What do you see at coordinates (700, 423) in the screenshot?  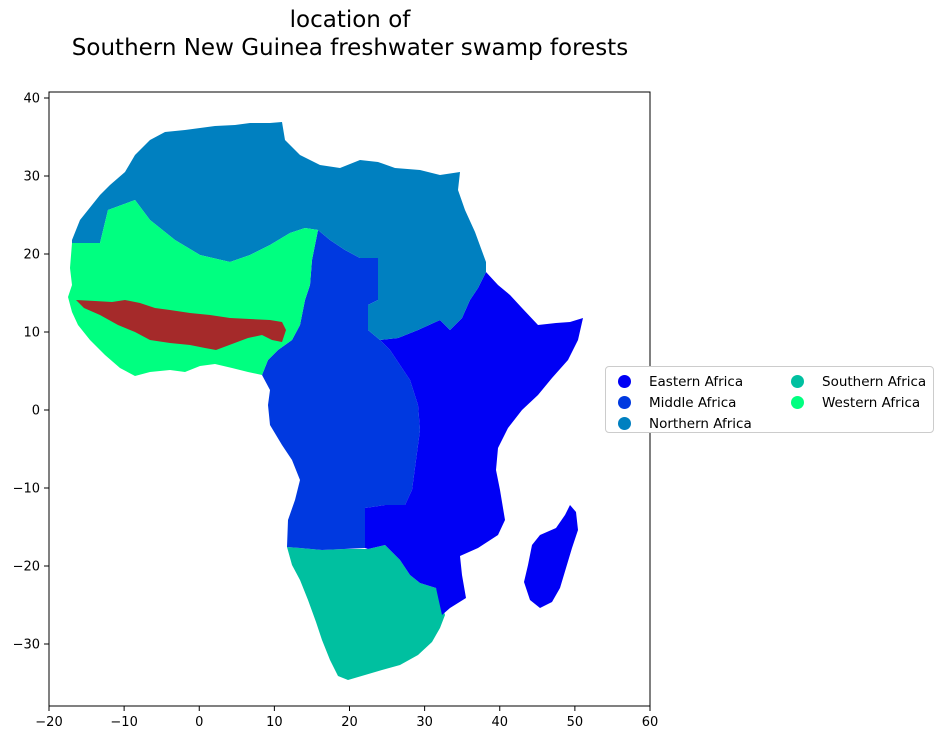 I see `legend-label: Northern Africa` at bounding box center [700, 423].